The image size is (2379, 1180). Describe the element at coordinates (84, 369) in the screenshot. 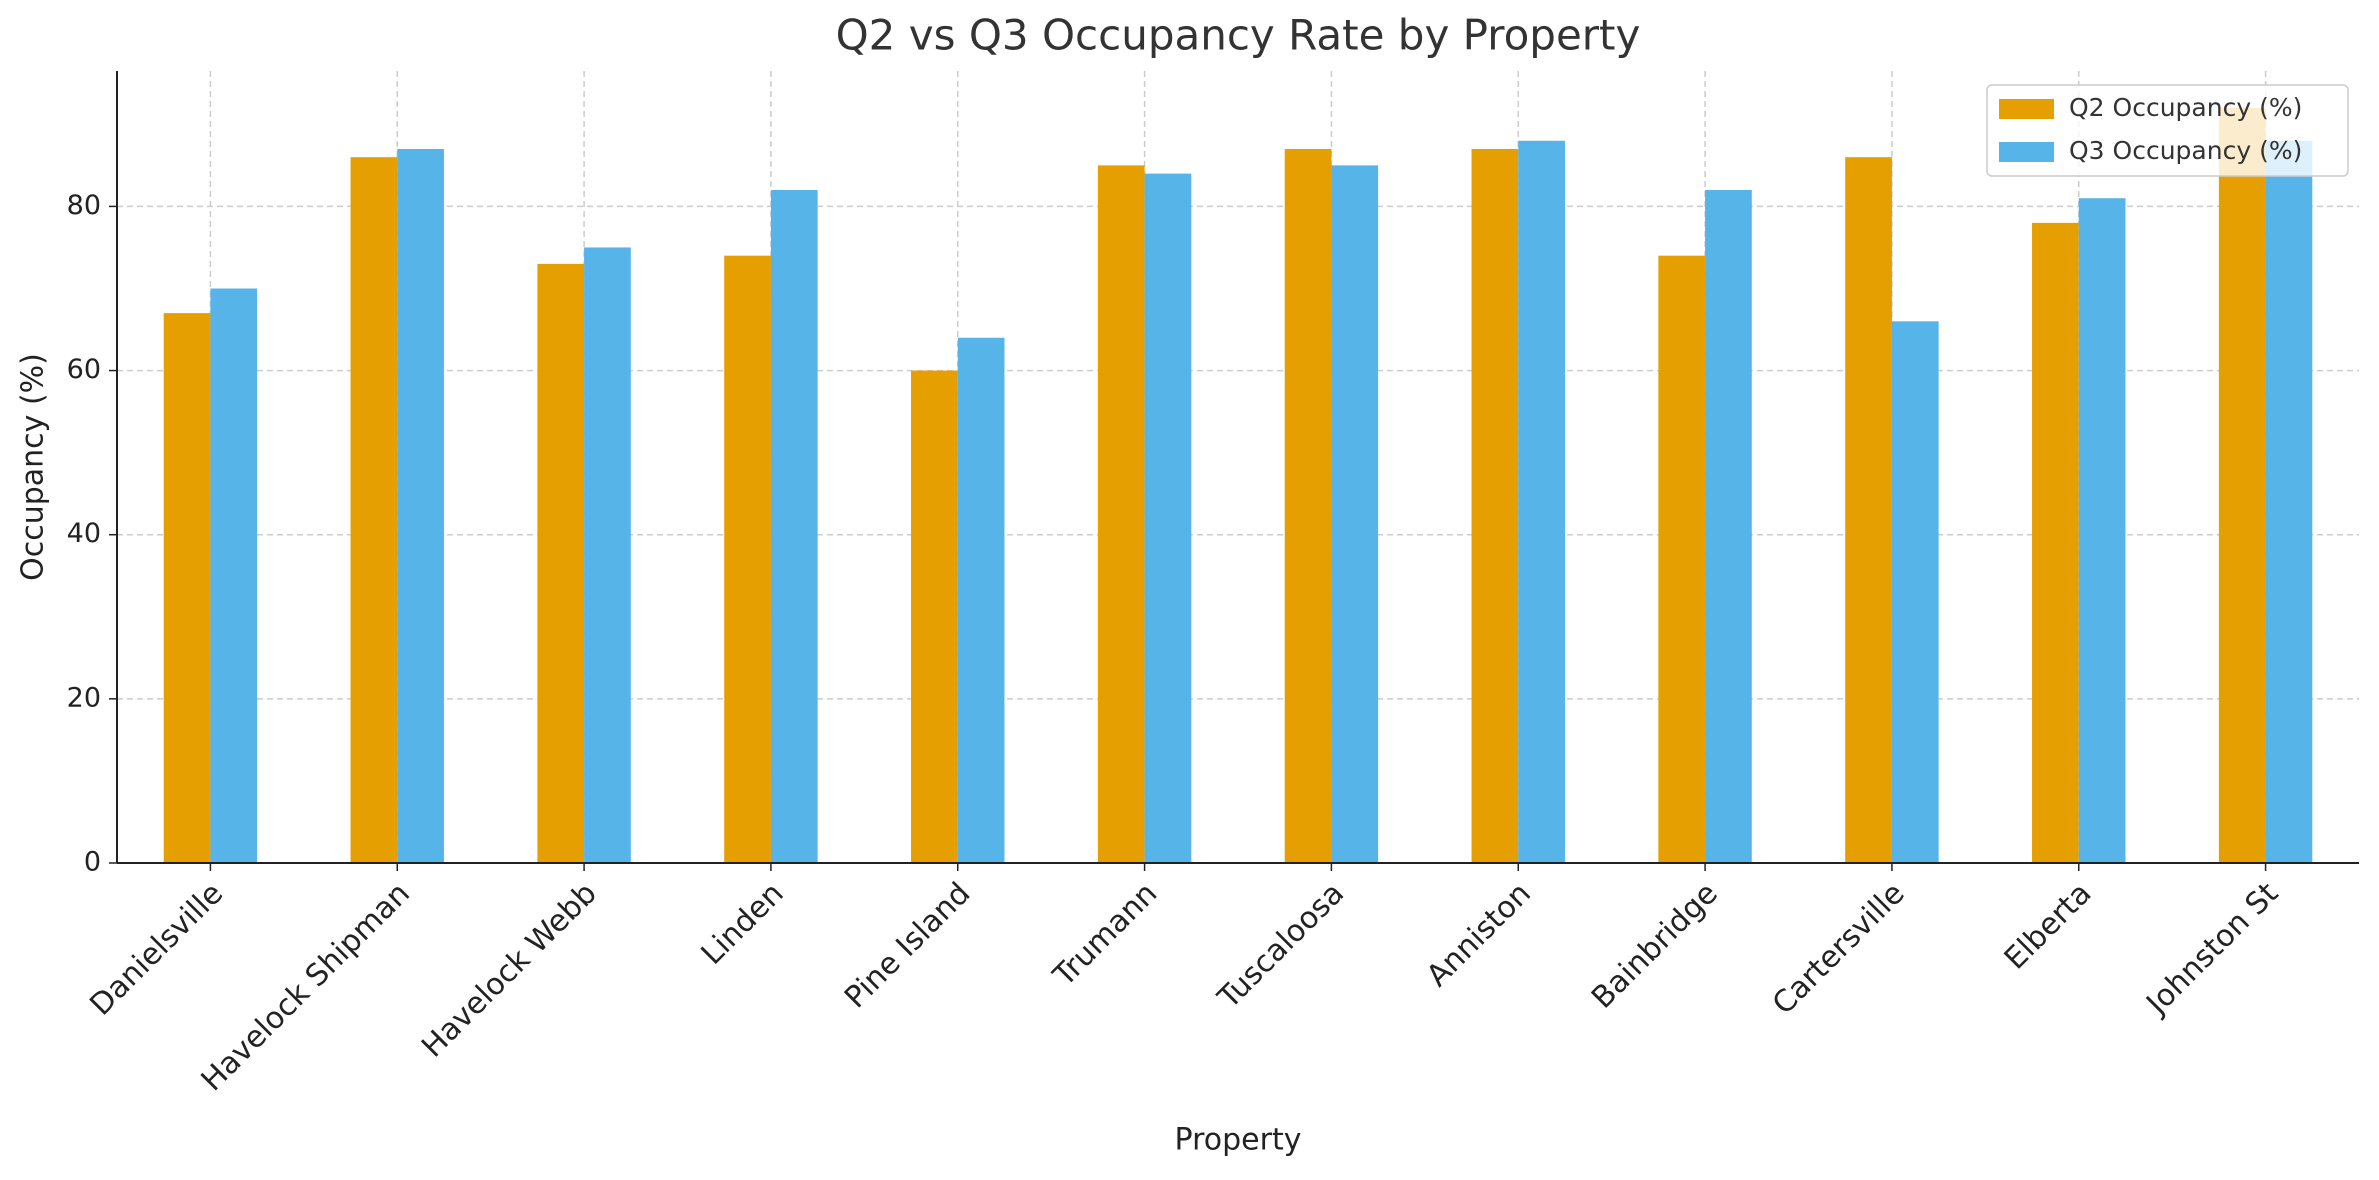

I see `y-tick-label: 60` at that location.